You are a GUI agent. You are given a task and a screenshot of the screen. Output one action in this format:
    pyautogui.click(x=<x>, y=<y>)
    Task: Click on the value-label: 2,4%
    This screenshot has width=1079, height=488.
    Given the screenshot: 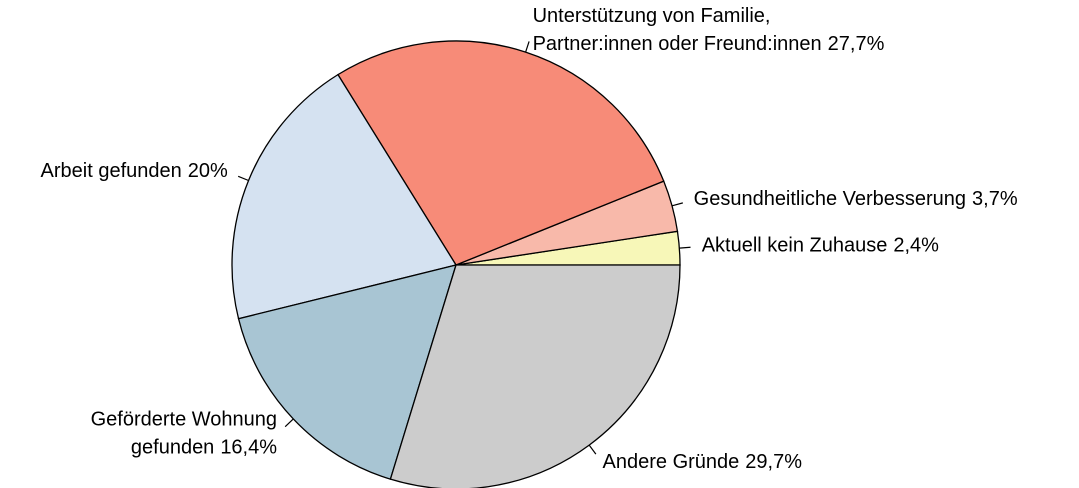 What is the action you would take?
    pyautogui.click(x=916, y=246)
    